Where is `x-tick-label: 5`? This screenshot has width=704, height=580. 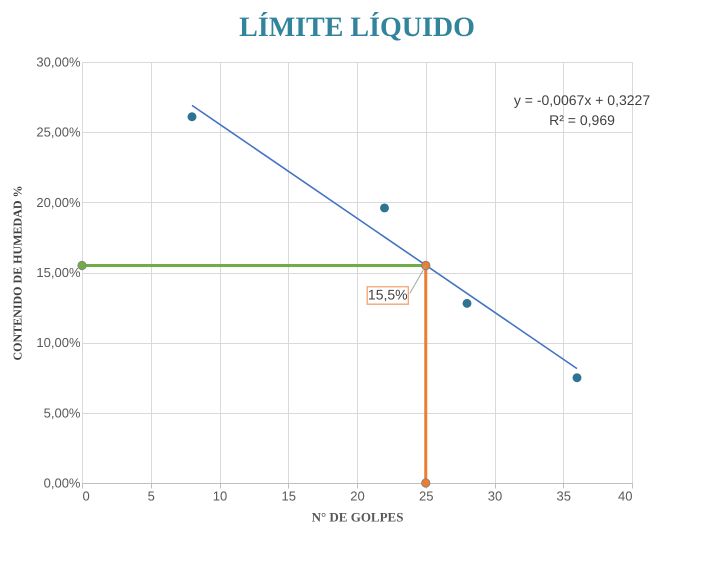
x-tick-label: 5 is located at coordinates (151, 496).